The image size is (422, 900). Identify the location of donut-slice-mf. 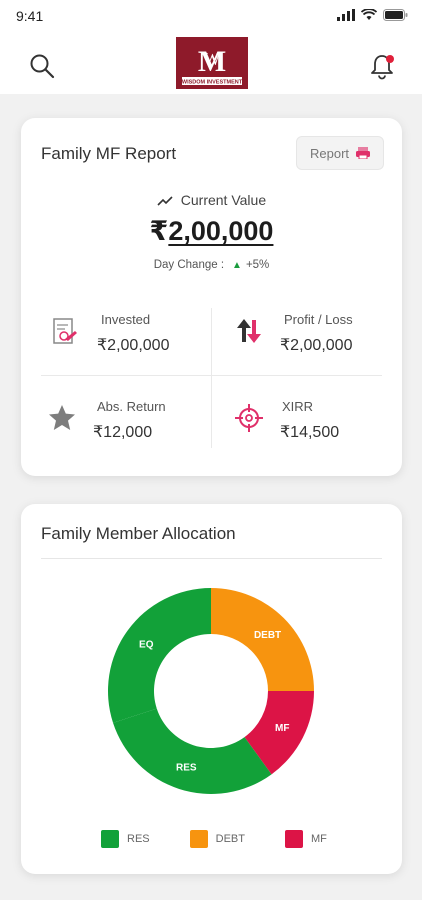
(279, 733).